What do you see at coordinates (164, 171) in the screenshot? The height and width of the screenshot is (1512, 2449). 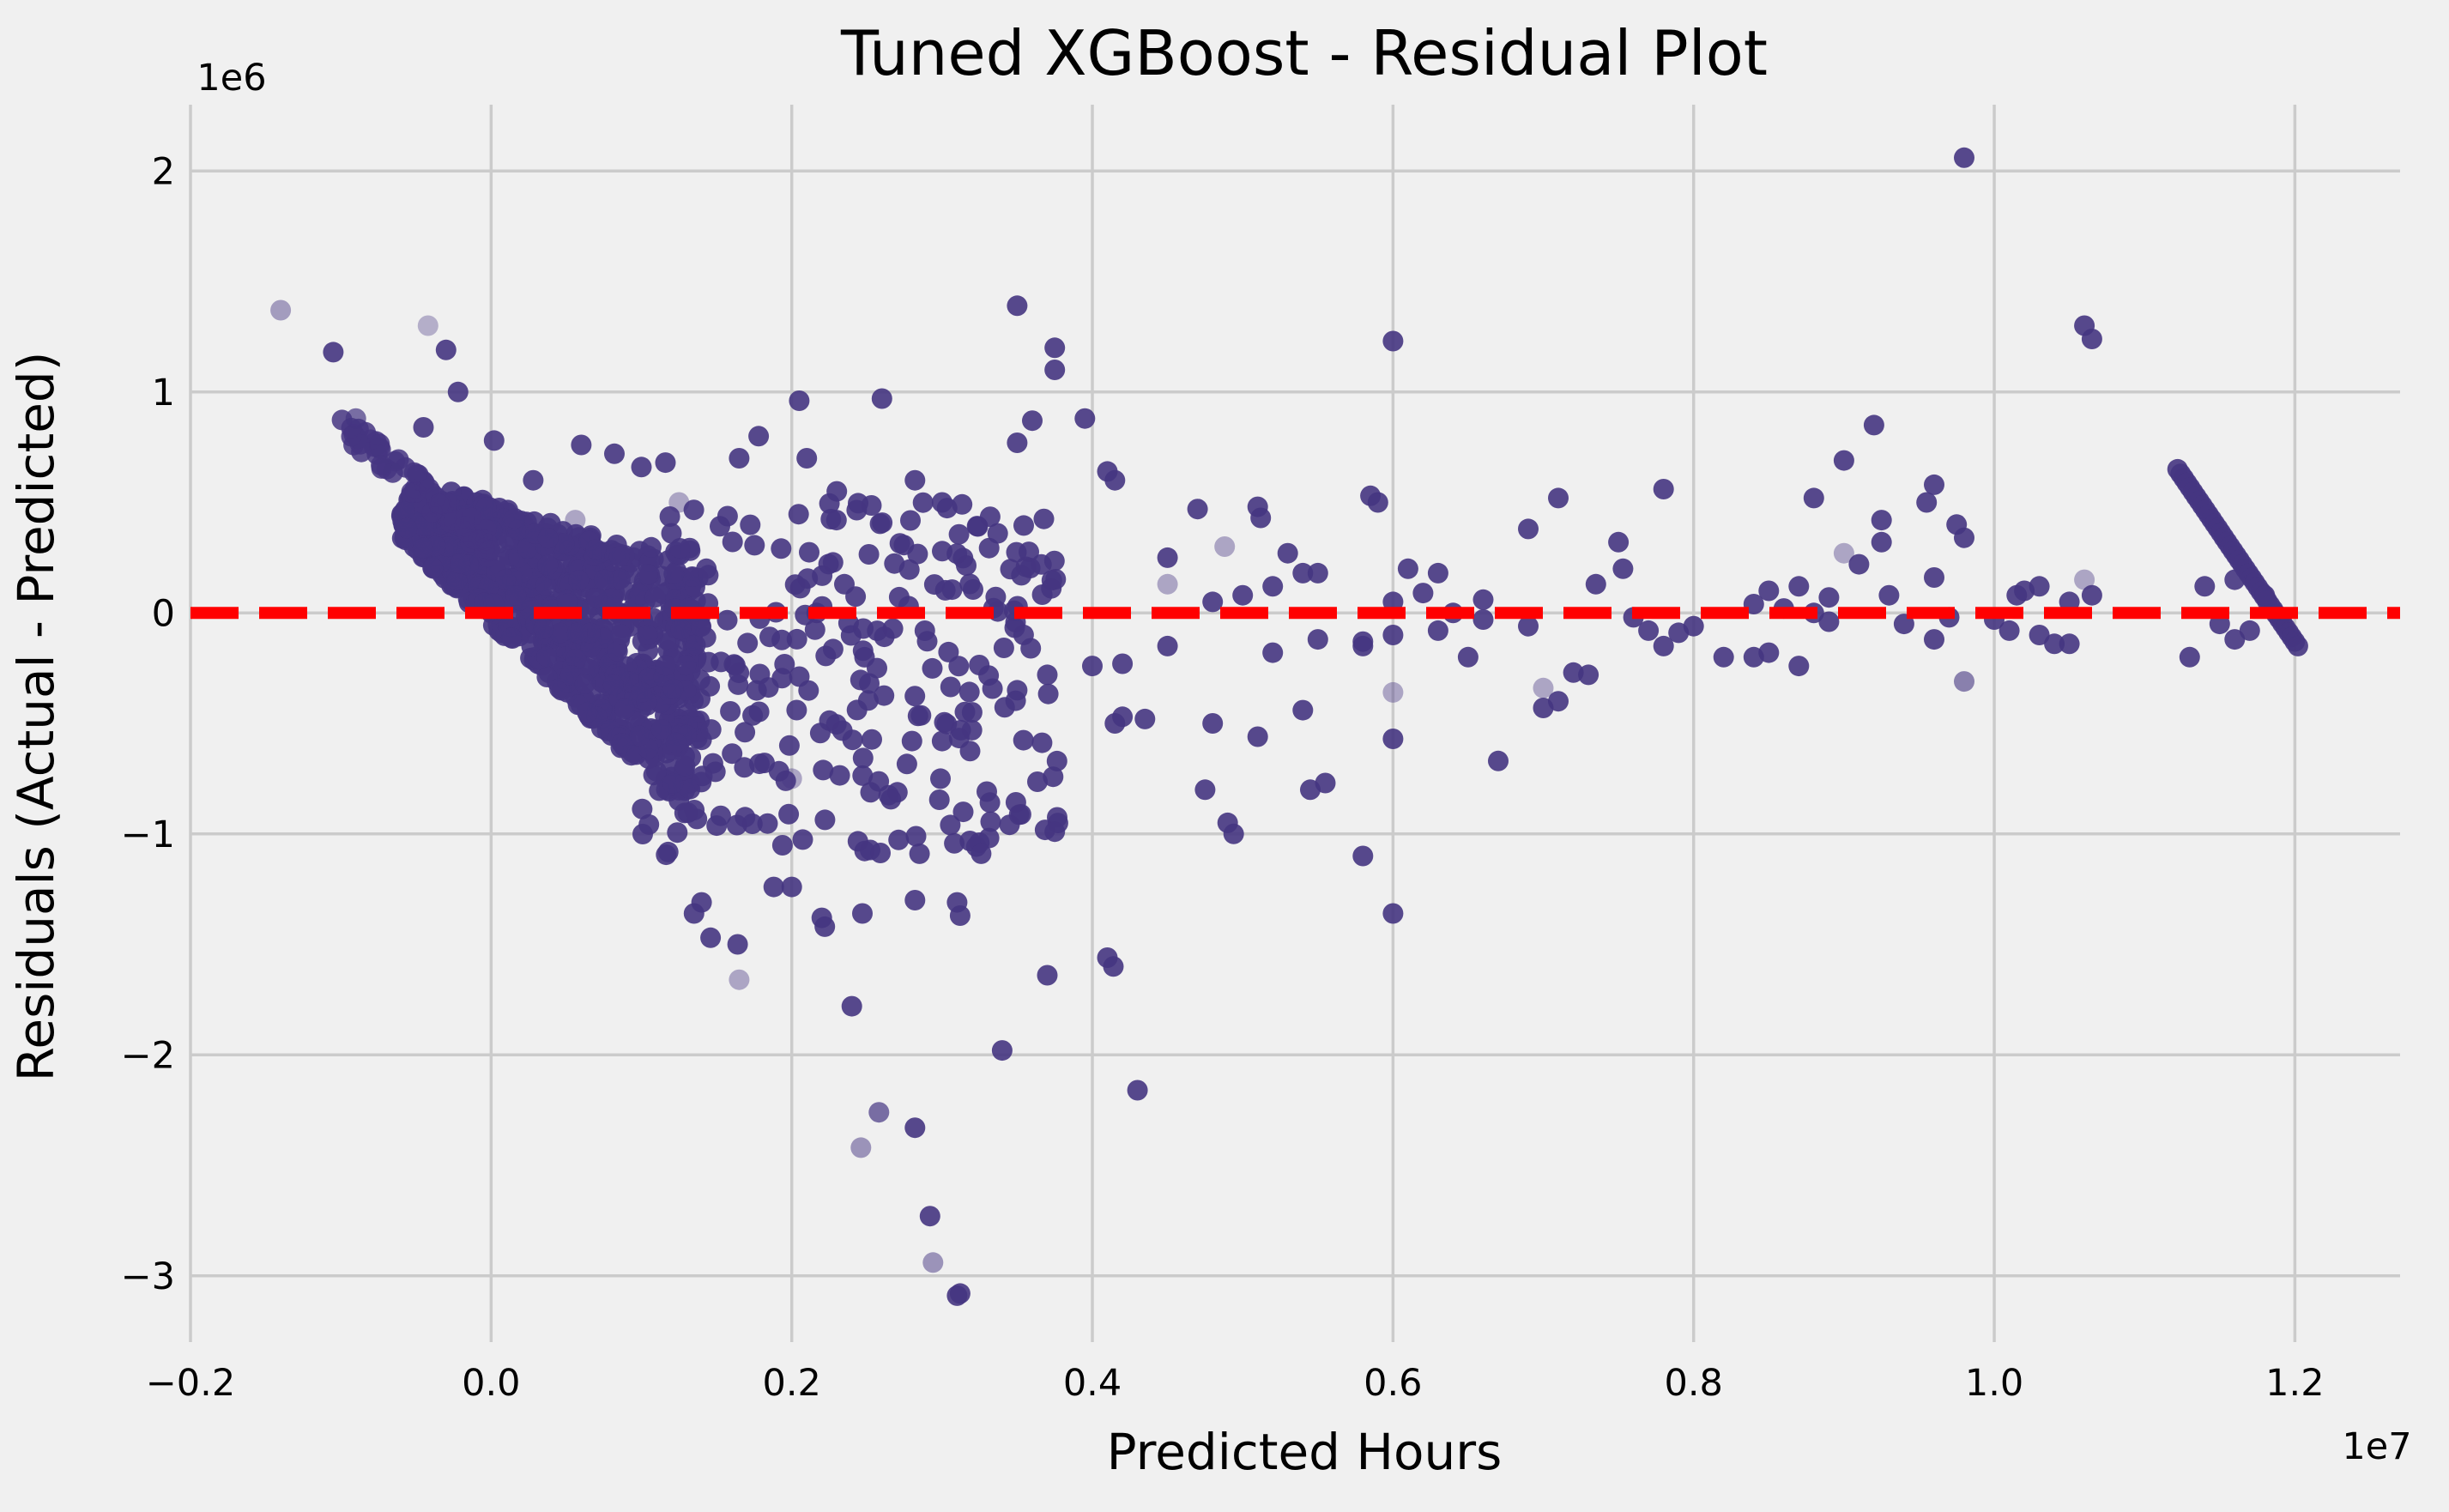 I see `y-tick-label: 2` at bounding box center [164, 171].